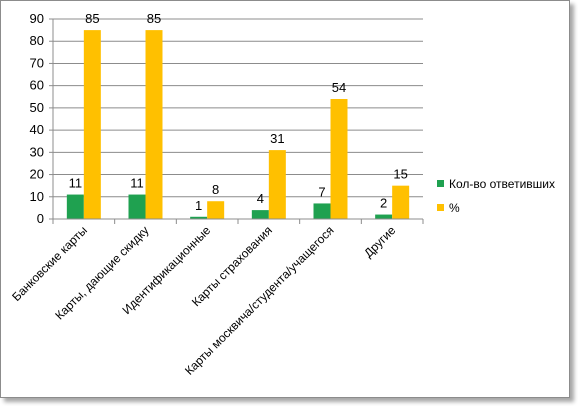 This screenshot has height=406, width=578. What do you see at coordinates (379, 241) in the screenshot?
I see `category-label: Другие` at bounding box center [379, 241].